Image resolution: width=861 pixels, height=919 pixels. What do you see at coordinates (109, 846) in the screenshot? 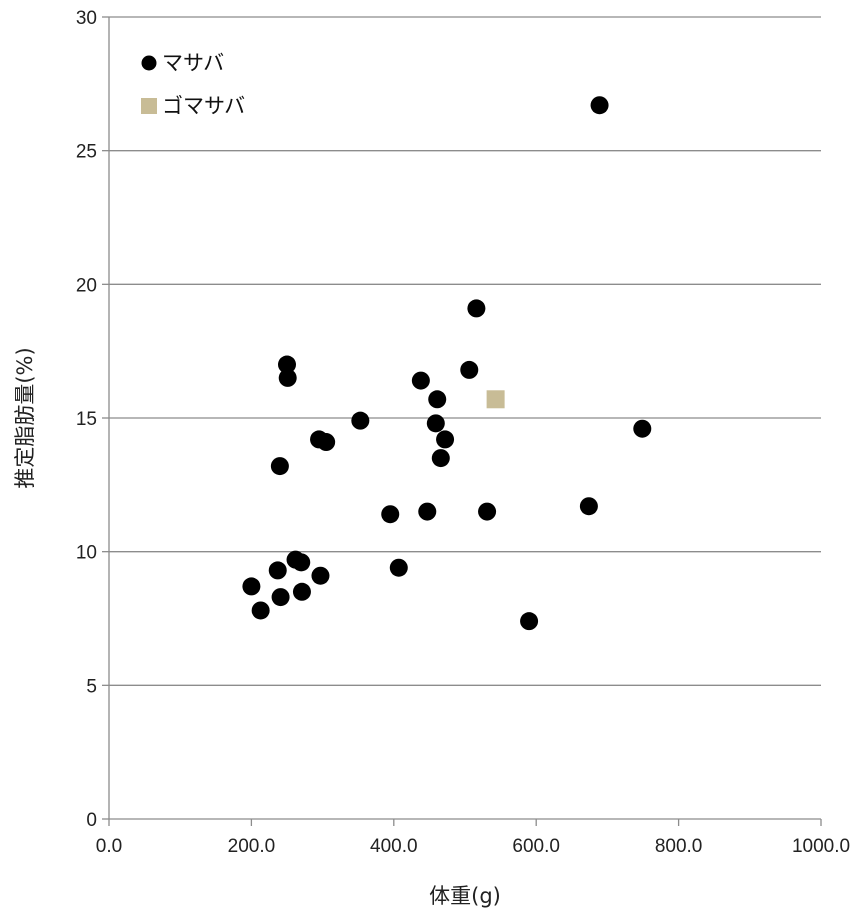
I see `x-tick-label: 0.0` at bounding box center [109, 846].